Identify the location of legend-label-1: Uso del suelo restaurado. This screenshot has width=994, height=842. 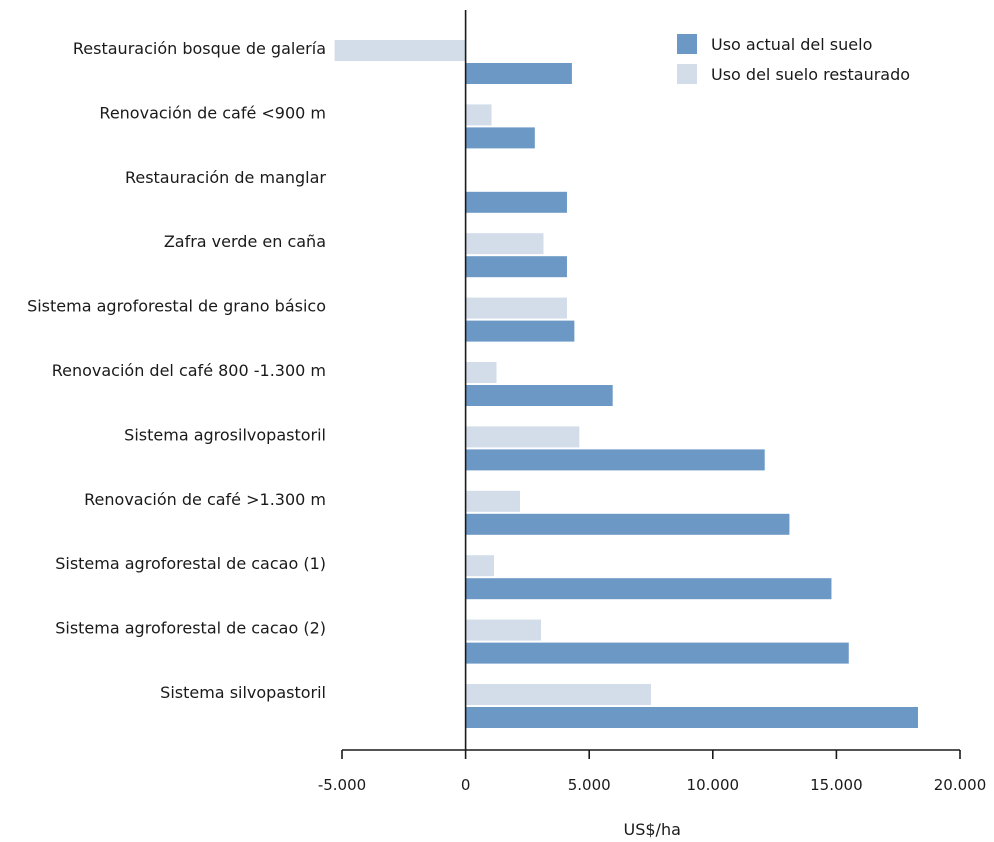
(810, 74).